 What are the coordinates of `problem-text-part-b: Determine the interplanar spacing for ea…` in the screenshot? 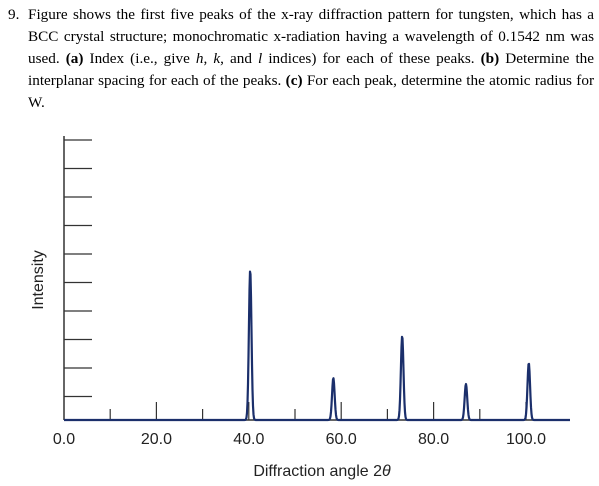 It's located at (311, 69).